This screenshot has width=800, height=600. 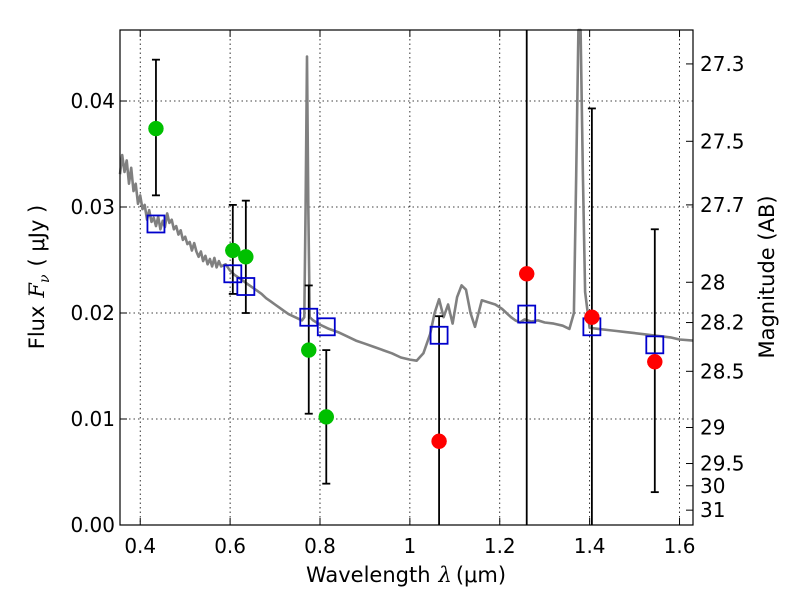 I want to click on x-tick-label: 1, so click(x=410, y=546).